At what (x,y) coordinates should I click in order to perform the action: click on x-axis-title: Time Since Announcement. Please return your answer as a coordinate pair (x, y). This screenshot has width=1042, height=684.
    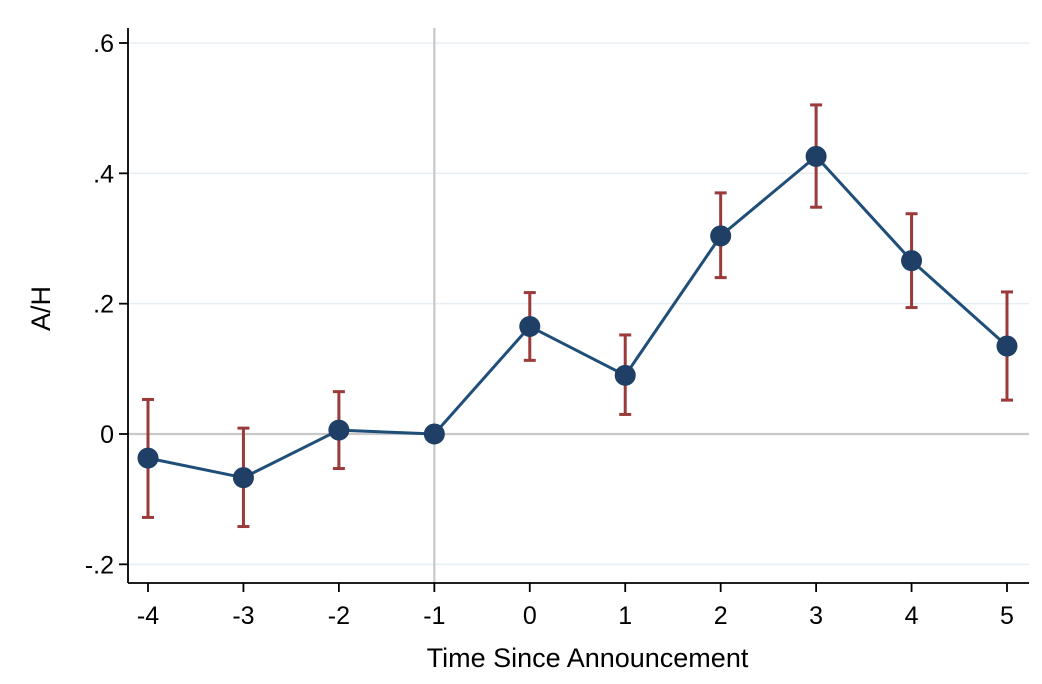
    Looking at the image, I should click on (588, 658).